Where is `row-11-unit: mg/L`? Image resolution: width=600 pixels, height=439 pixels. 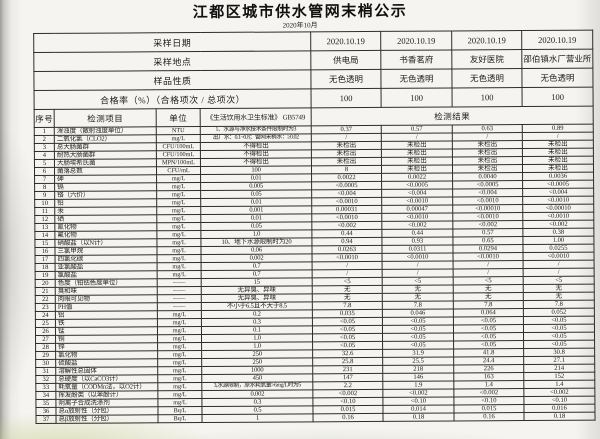 row-11-unit: mg/L is located at coordinates (178, 210).